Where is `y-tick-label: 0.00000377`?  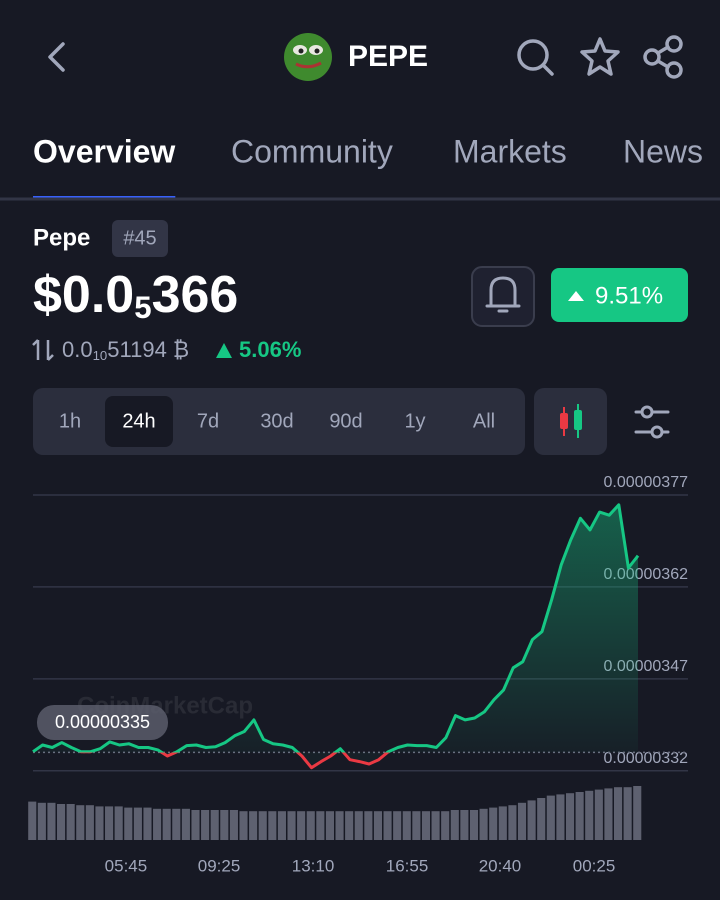
y-tick-label: 0.00000377 is located at coordinates (645, 482).